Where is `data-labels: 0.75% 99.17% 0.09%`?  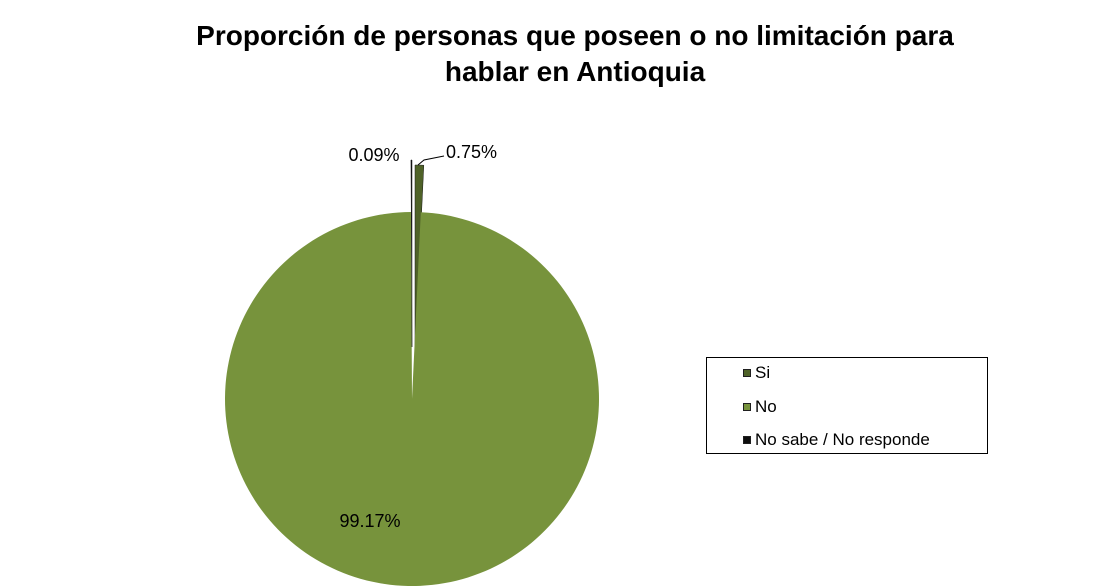
data-labels: 0.75% 99.17% 0.09% is located at coordinates (418, 336).